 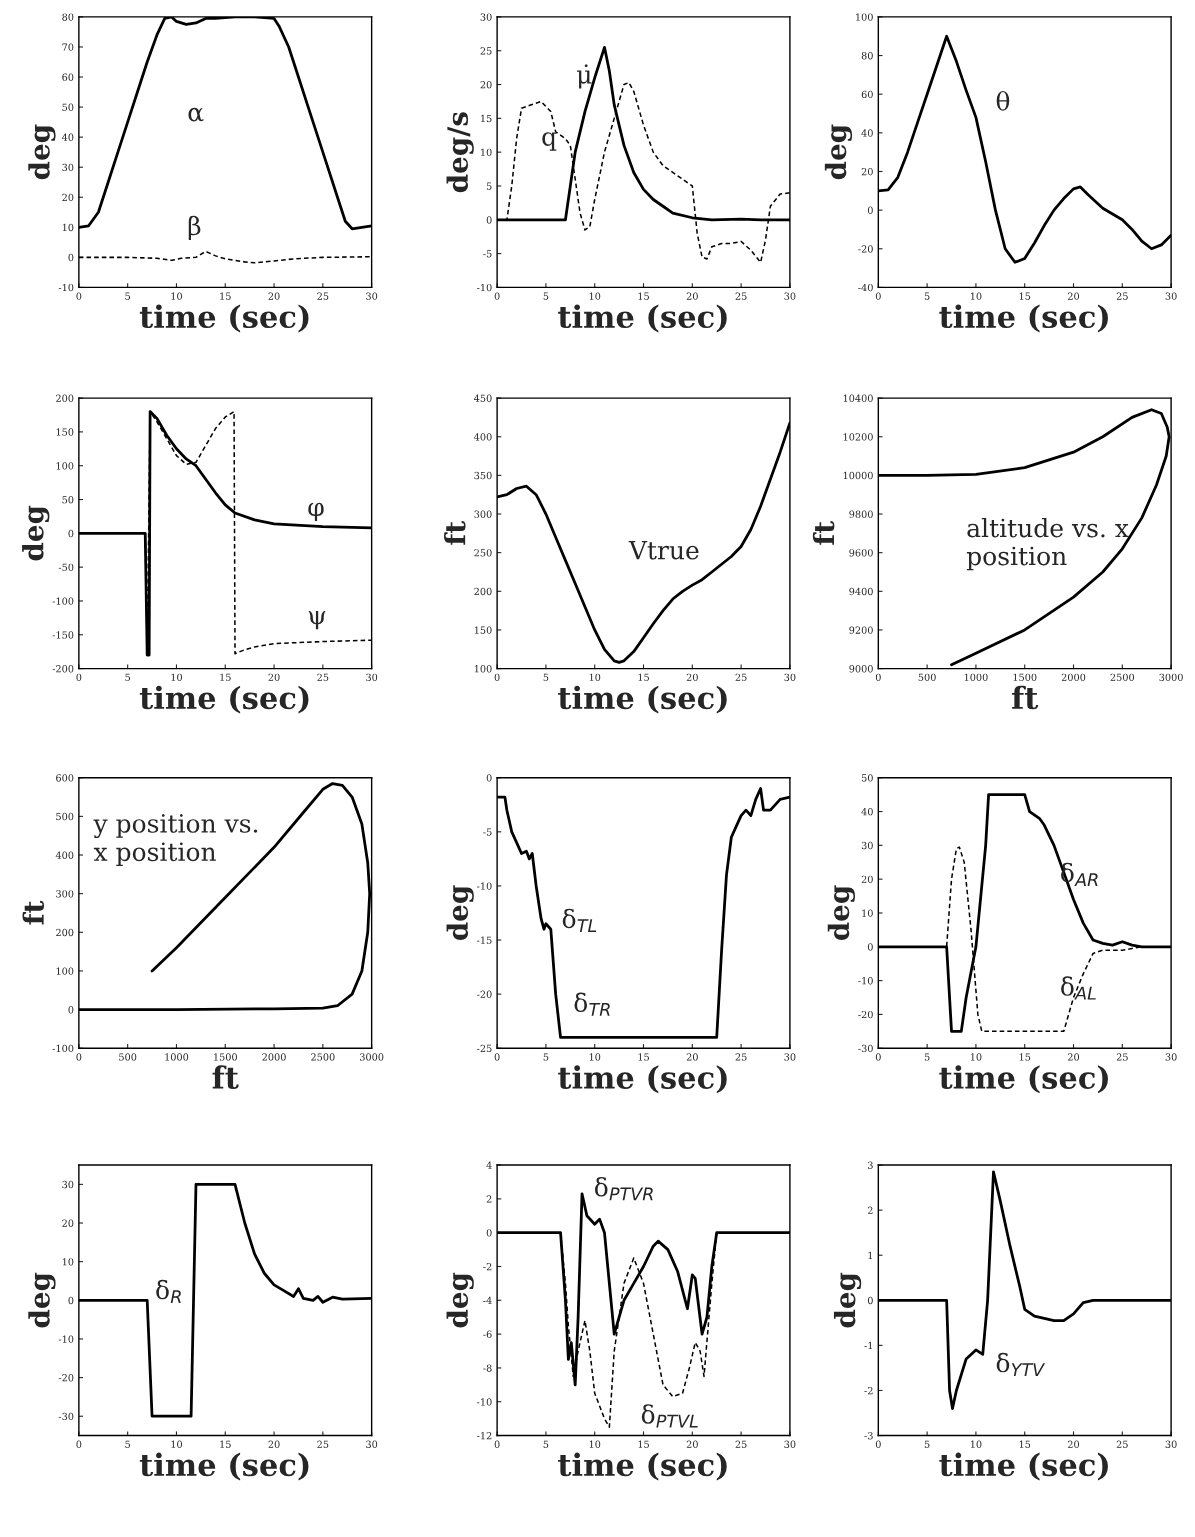 I want to click on y-tick-label: 15, so click(x=486, y=118).